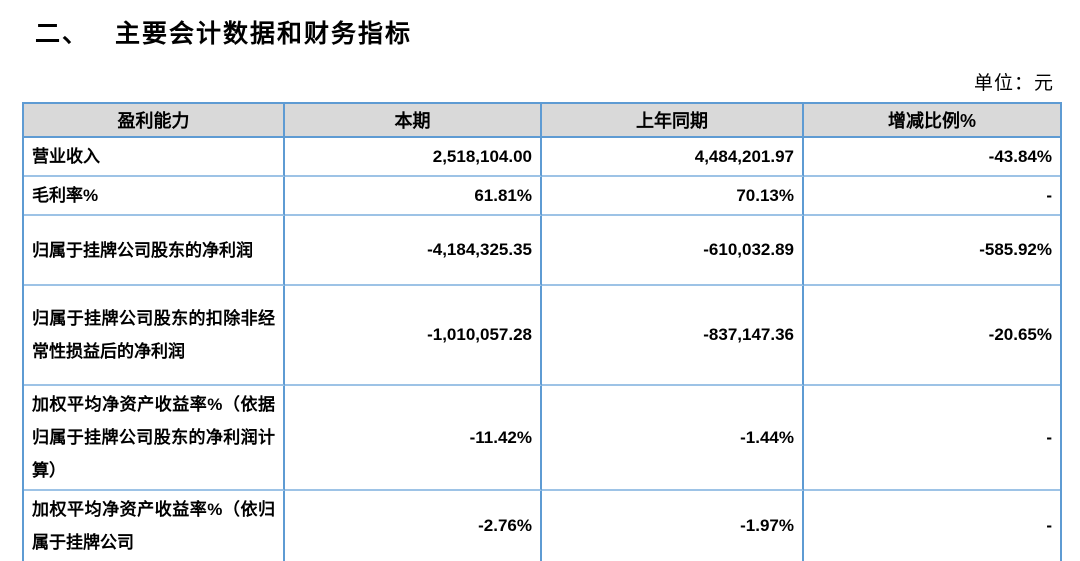  Describe the element at coordinates (413, 196) in the screenshot. I see `current-period-value: 61.81%` at that location.